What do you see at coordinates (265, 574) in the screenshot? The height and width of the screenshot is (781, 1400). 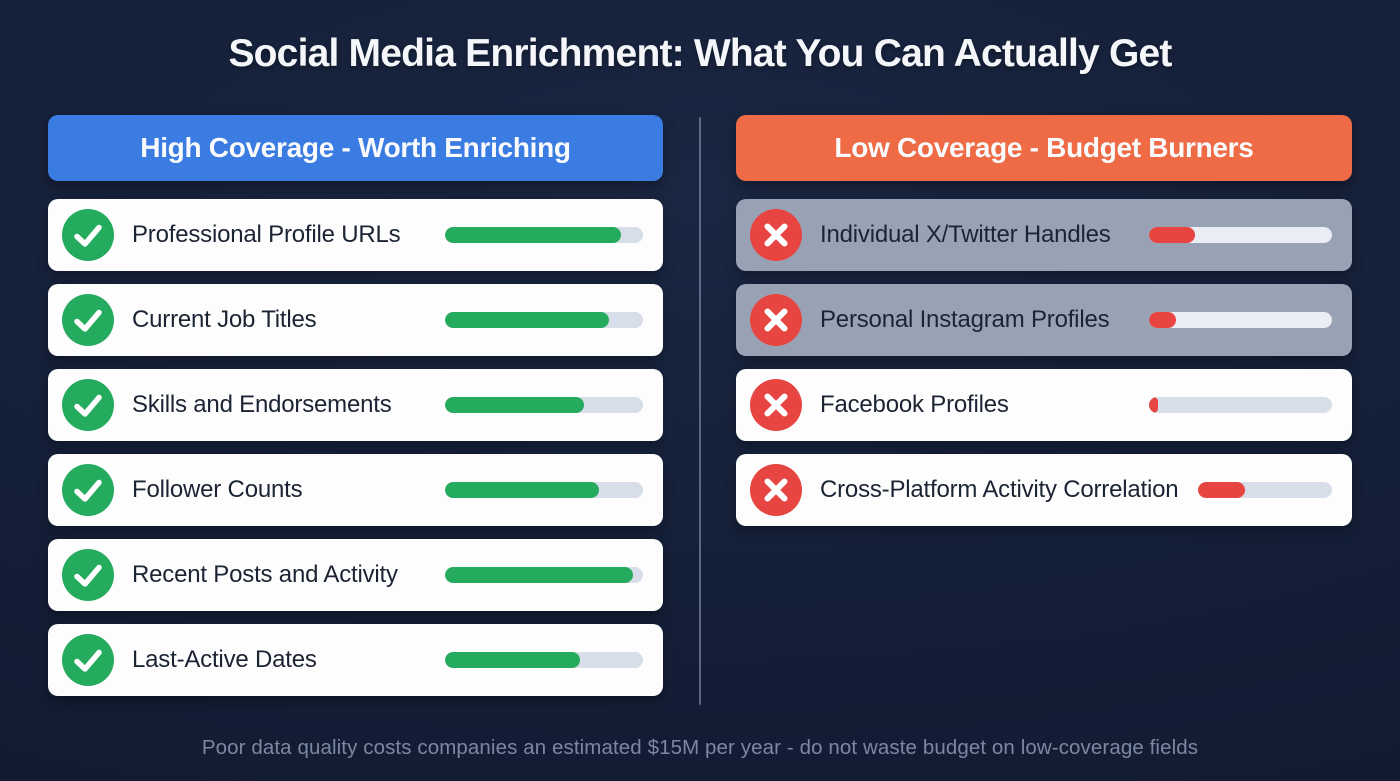 I see `item-label: Recent Posts and Activity` at bounding box center [265, 574].